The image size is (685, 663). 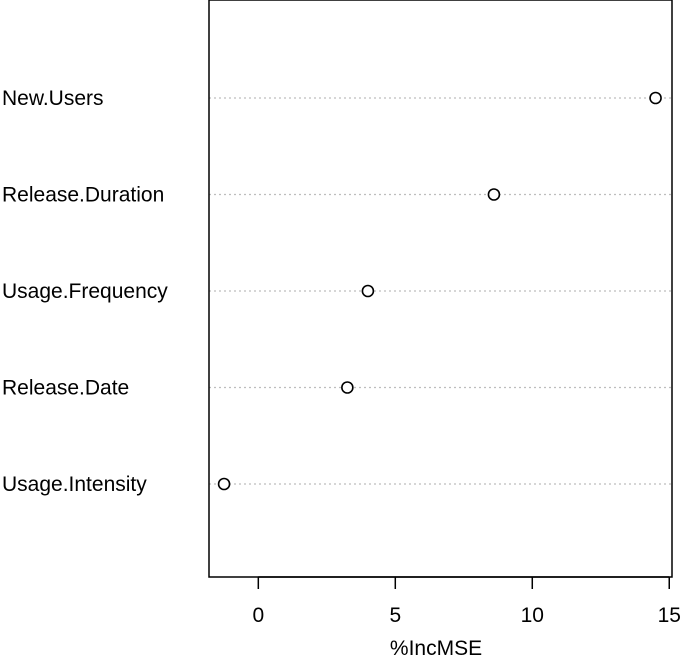 What do you see at coordinates (436, 648) in the screenshot?
I see `x-axis-title: %IncMSE` at bounding box center [436, 648].